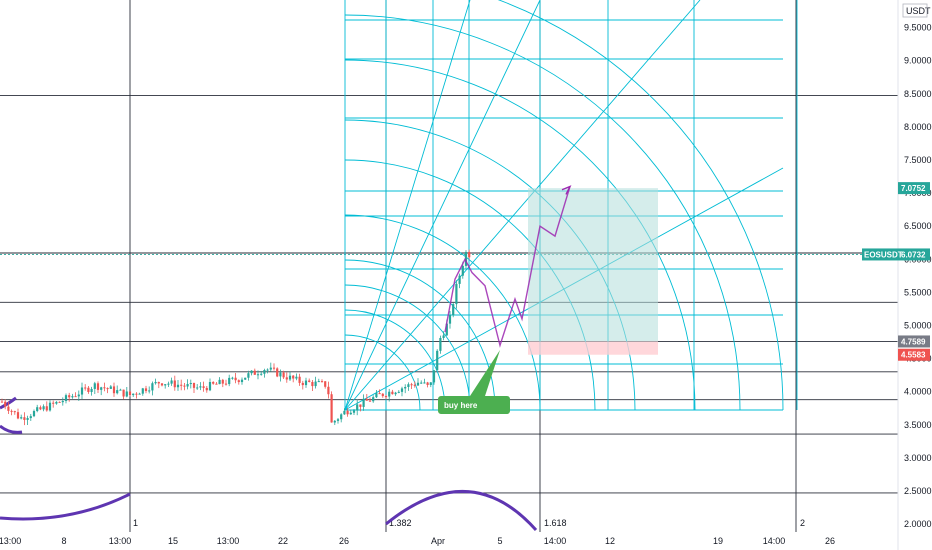 Image resolution: width=932 pixels, height=550 pixels. I want to click on fib-time-label: 1, so click(135, 523).